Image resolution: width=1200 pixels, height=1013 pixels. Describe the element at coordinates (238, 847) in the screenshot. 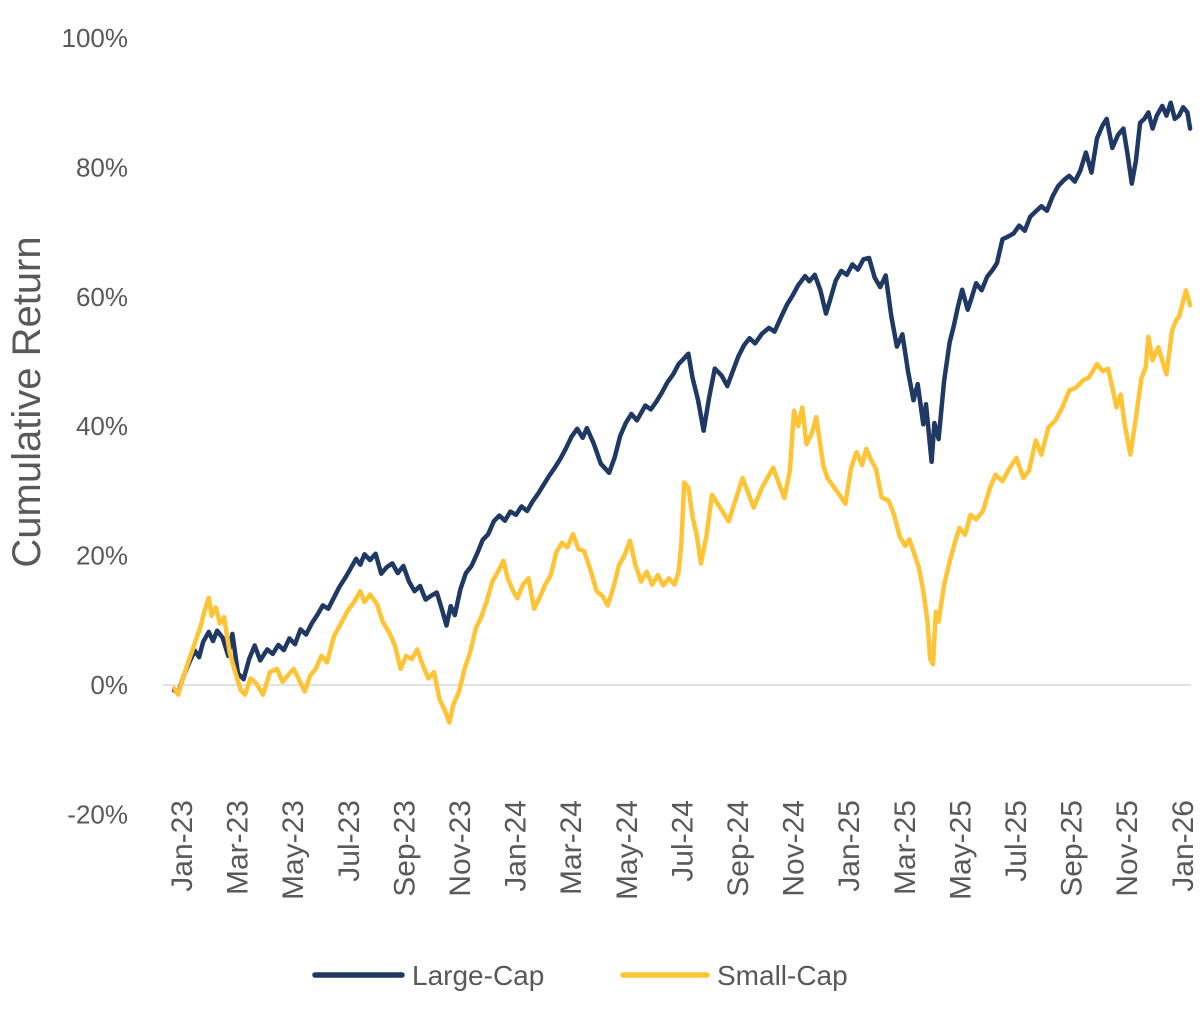

I see `x-tick-label-Mar-23: Mar-23` at that location.